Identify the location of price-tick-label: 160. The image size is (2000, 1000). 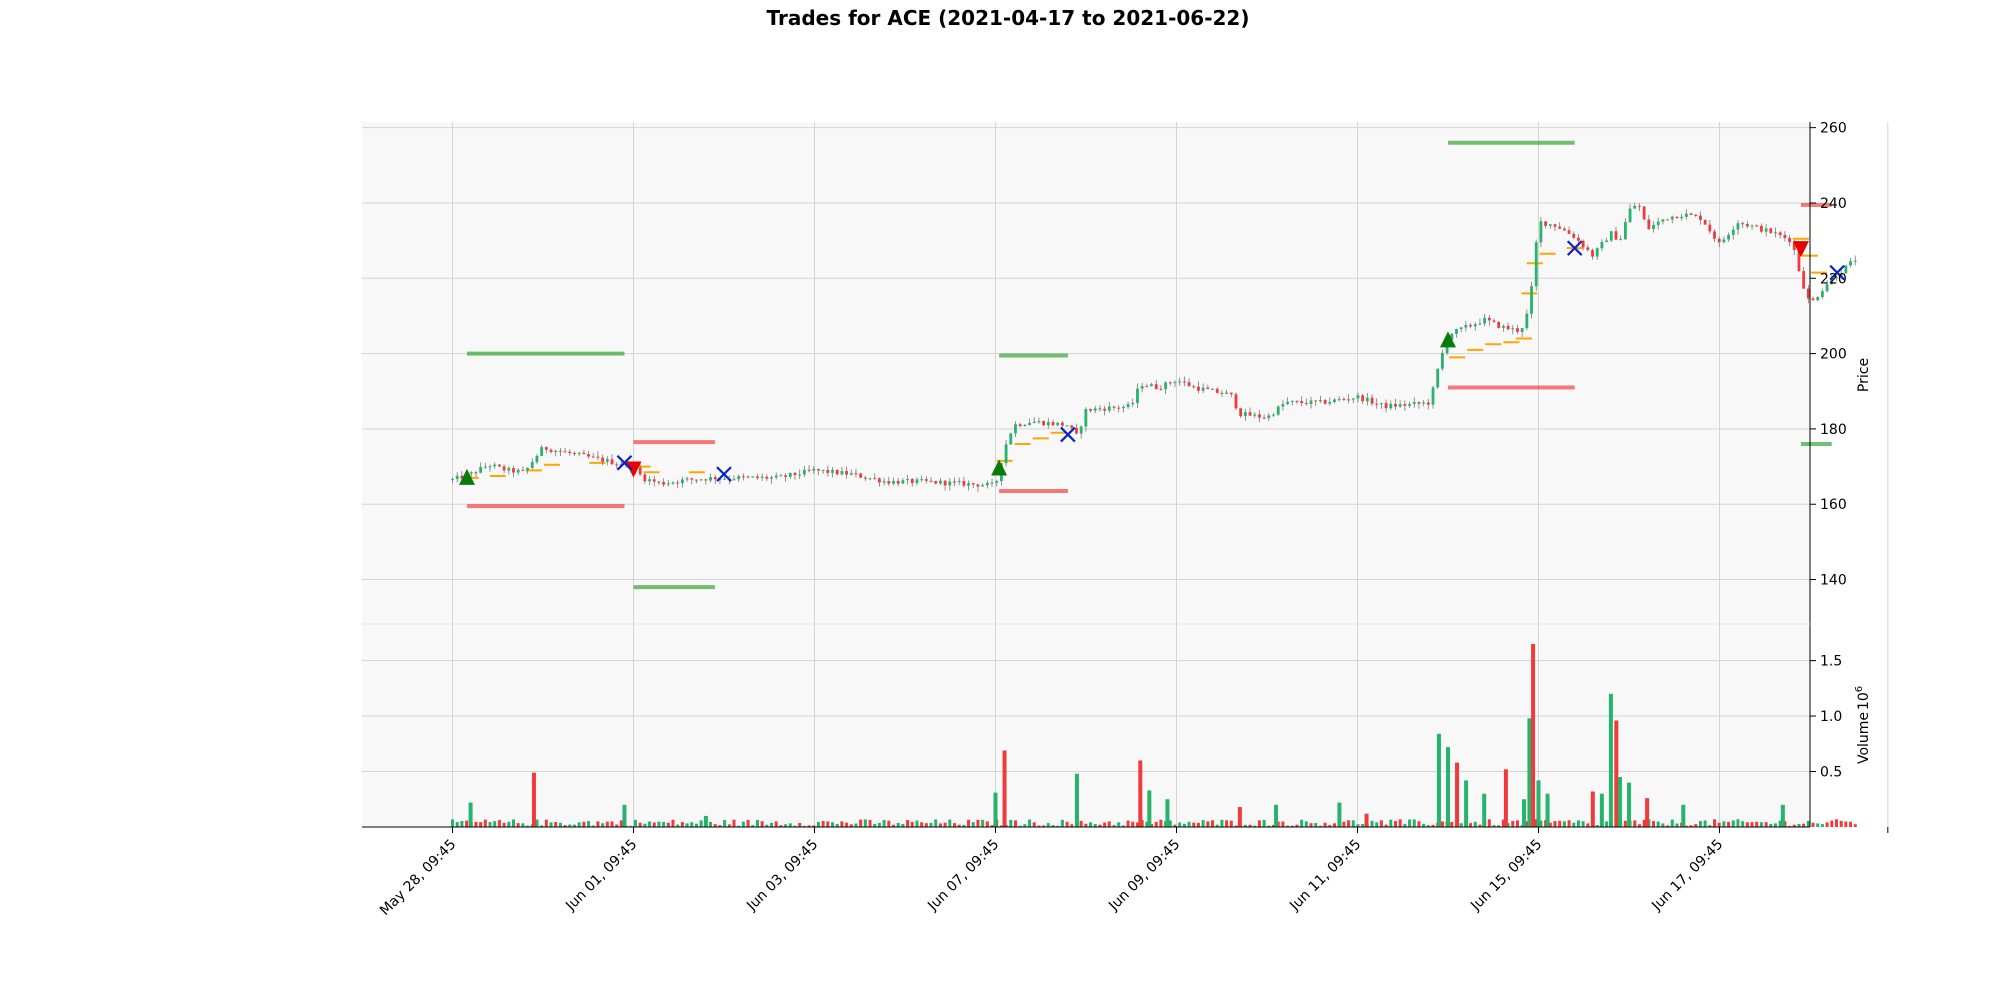
(1833, 505).